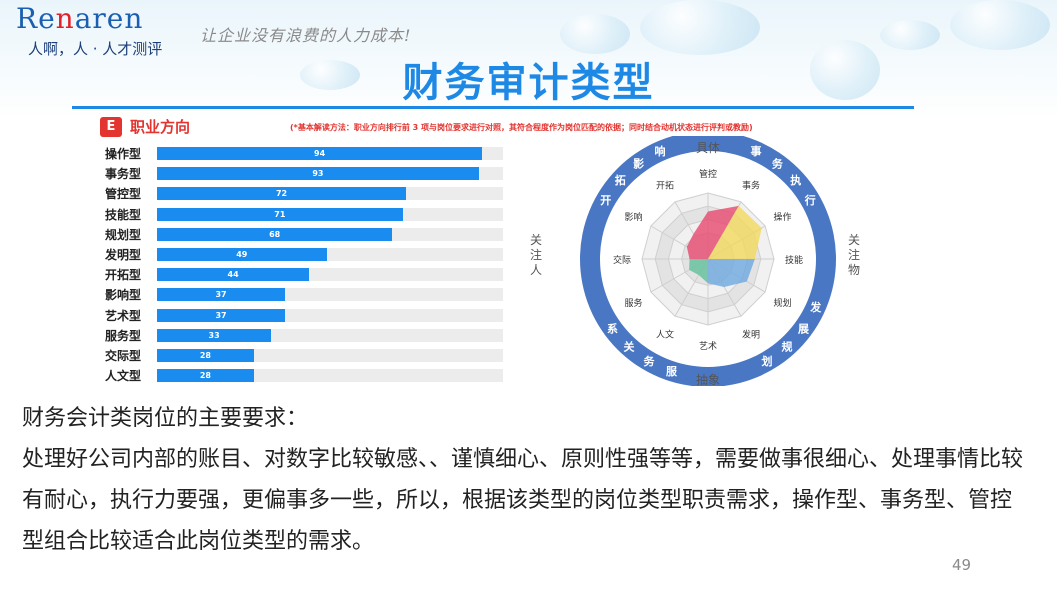  Describe the element at coordinates (123, 376) in the screenshot. I see `bar-label: 人文型` at that location.